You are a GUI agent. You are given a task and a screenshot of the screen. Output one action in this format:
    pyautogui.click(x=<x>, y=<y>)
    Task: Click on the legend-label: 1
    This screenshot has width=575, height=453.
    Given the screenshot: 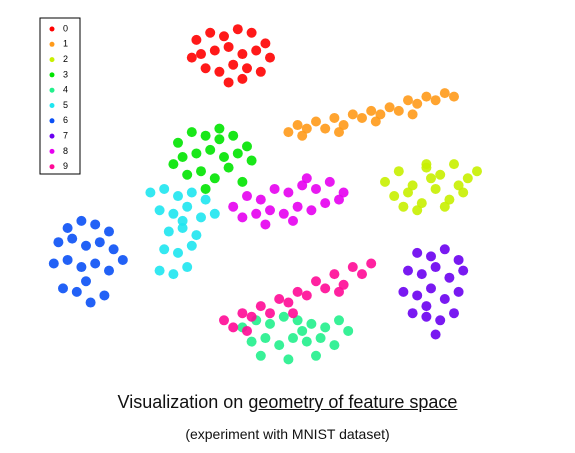 What is the action you would take?
    pyautogui.click(x=65, y=44)
    